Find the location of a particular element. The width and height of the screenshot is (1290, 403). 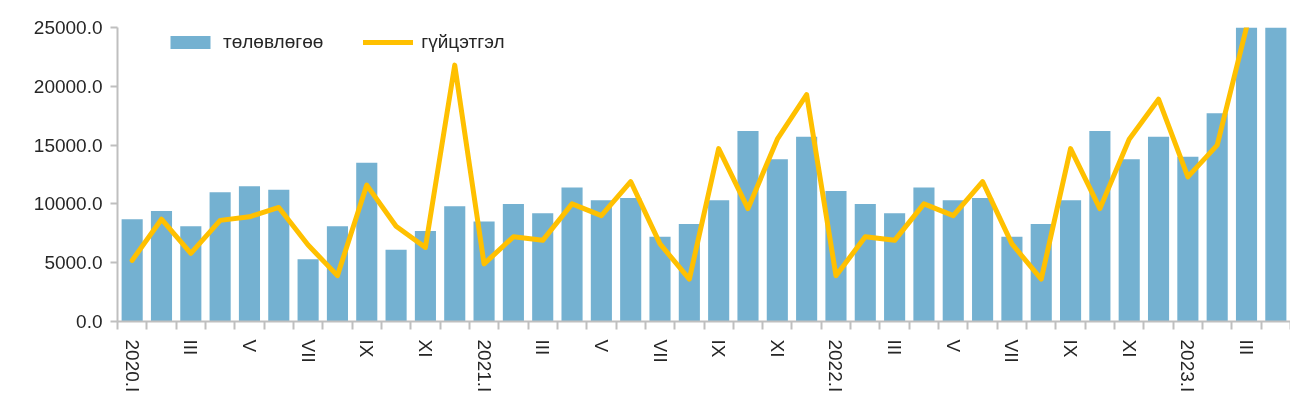

x-tick-label: 2020.I is located at coordinates (132, 366).